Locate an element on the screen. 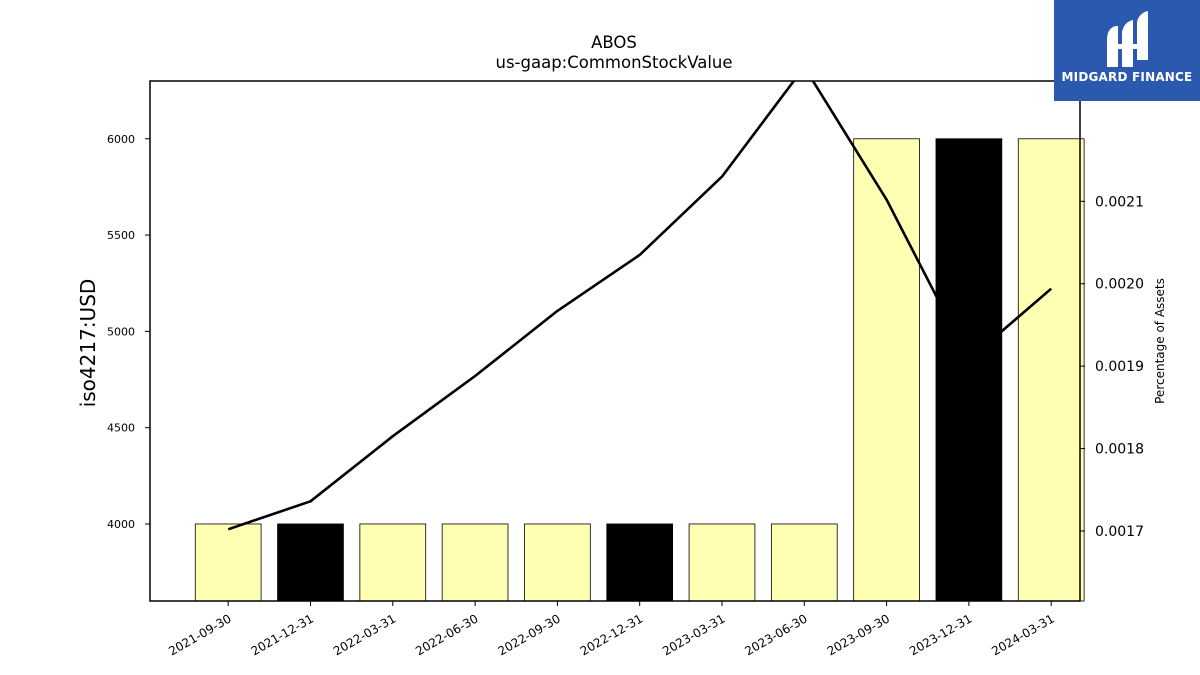  brand-logo: MIDGARD FINANCE is located at coordinates (1127, 50).